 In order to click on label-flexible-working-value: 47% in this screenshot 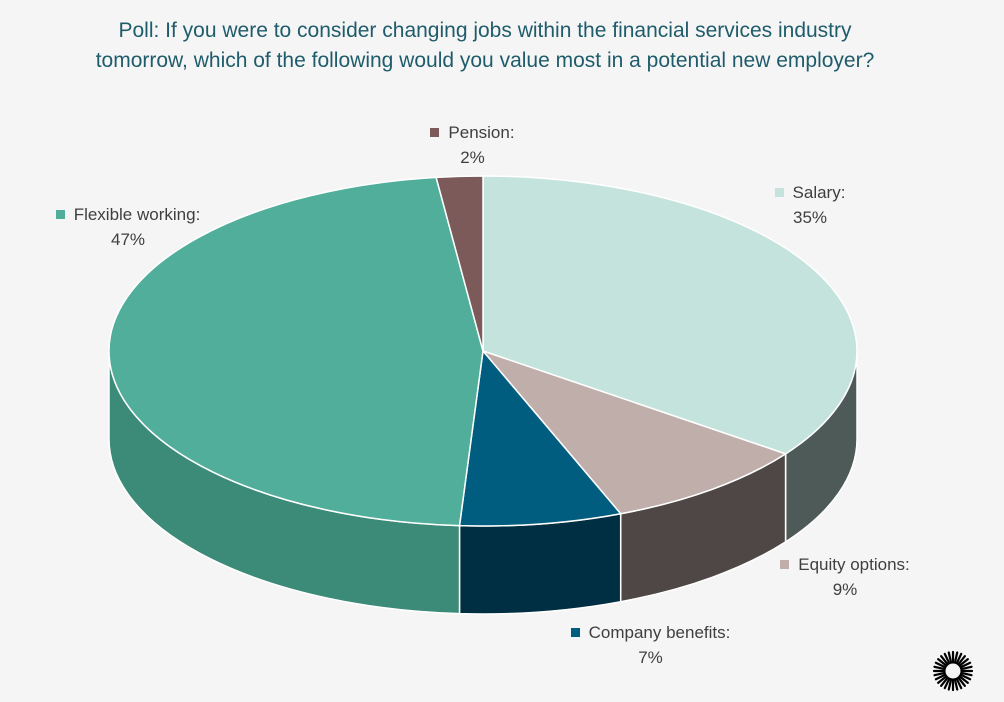, I will do `click(128, 239)`.